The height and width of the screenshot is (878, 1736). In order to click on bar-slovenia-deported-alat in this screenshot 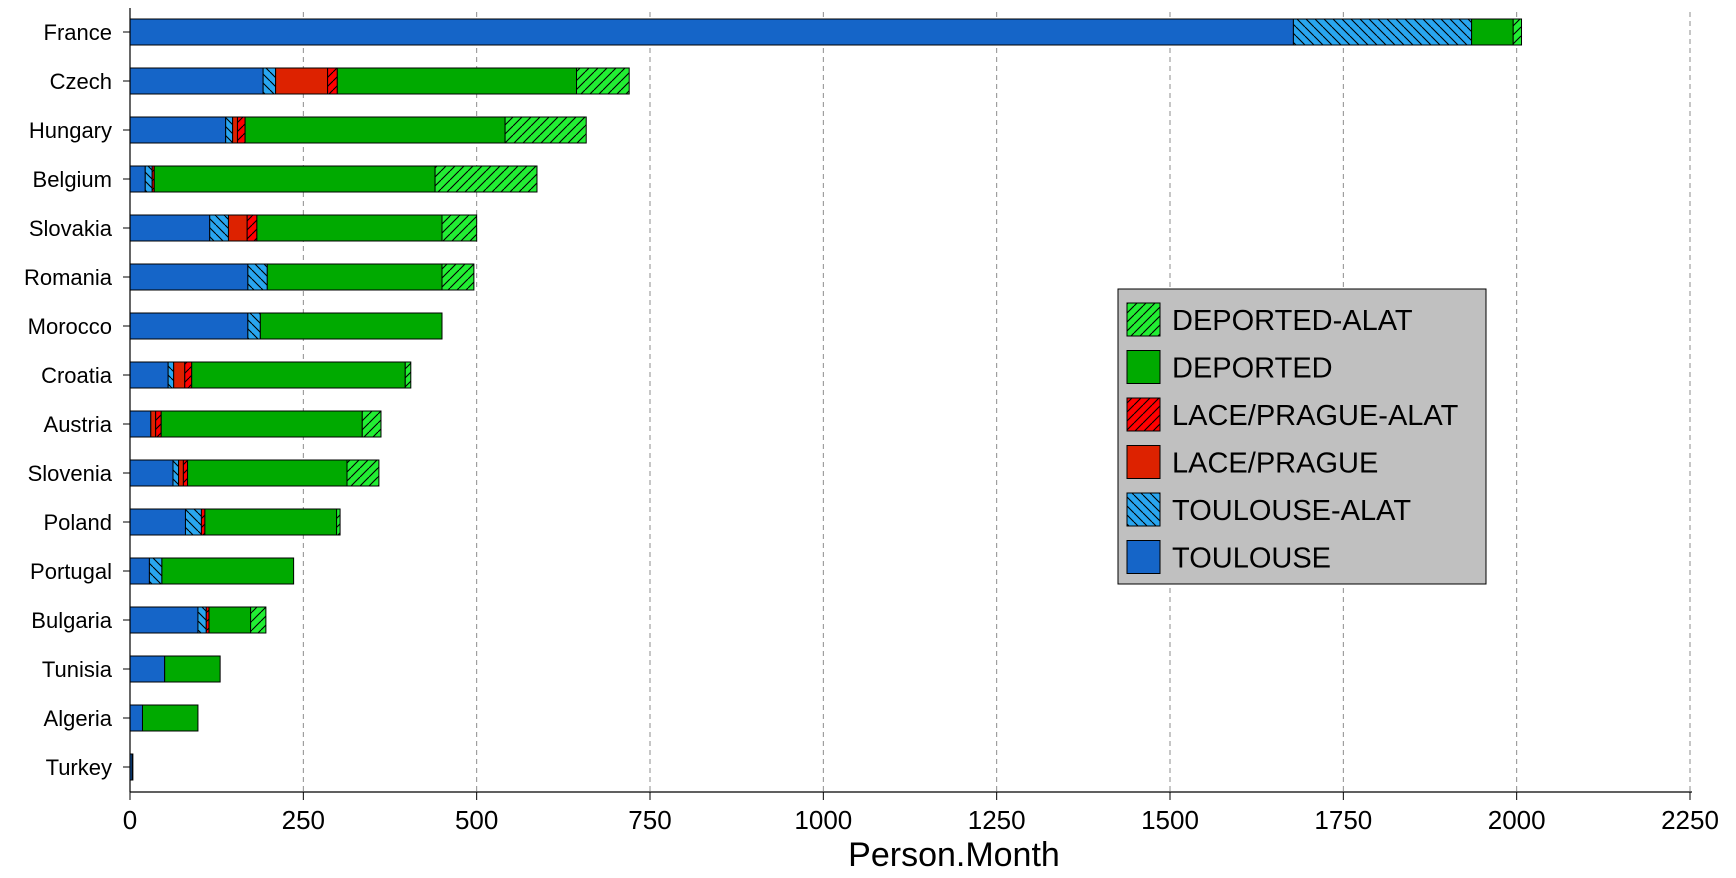, I will do `click(363, 473)`.